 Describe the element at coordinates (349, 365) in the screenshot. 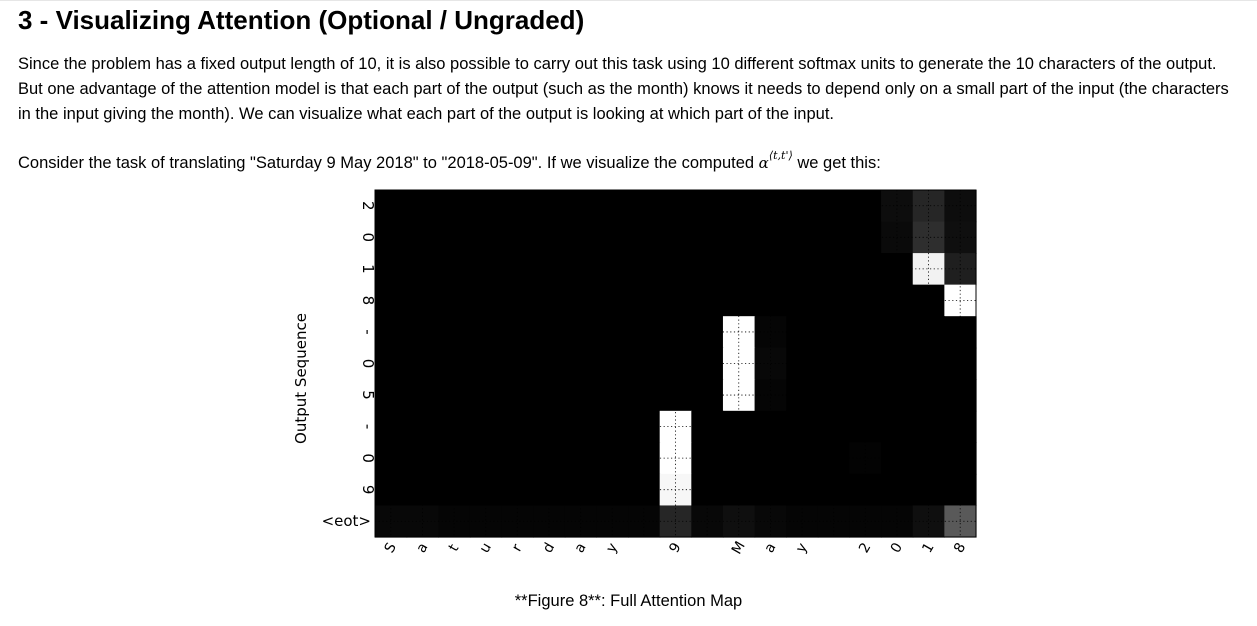

I see `y-tick-labels: 2 0 1 8 - 0 5 - 0 9 <eot>` at that location.